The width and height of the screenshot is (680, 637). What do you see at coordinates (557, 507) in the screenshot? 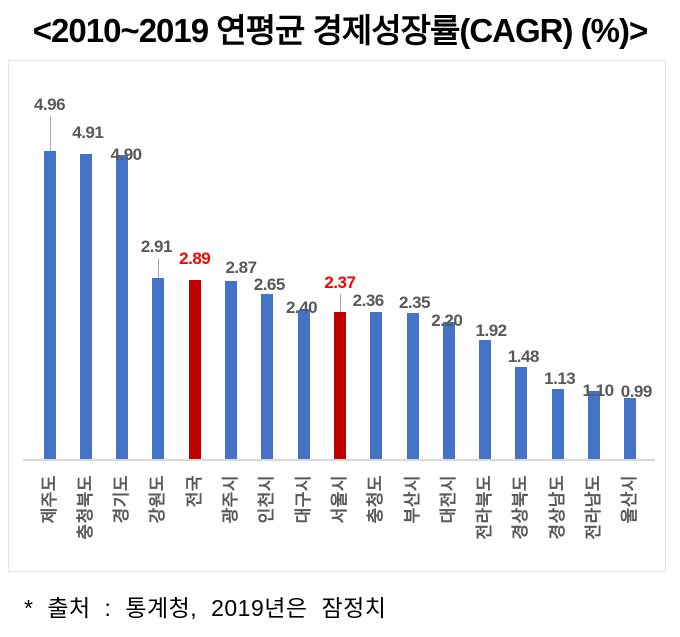
I see `category-label: 경상남도` at bounding box center [557, 507].